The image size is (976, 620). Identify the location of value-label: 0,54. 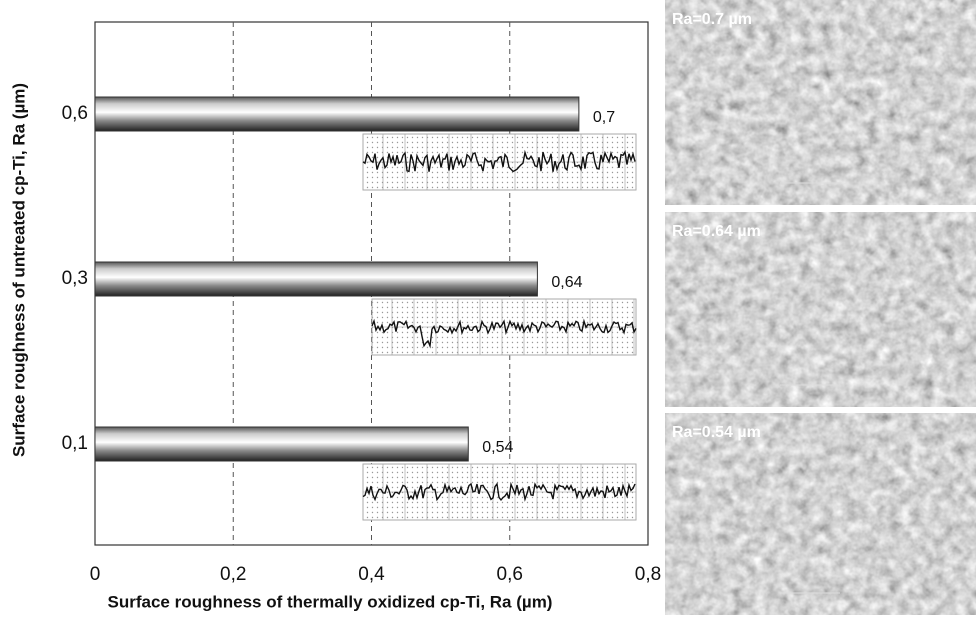
(497, 447).